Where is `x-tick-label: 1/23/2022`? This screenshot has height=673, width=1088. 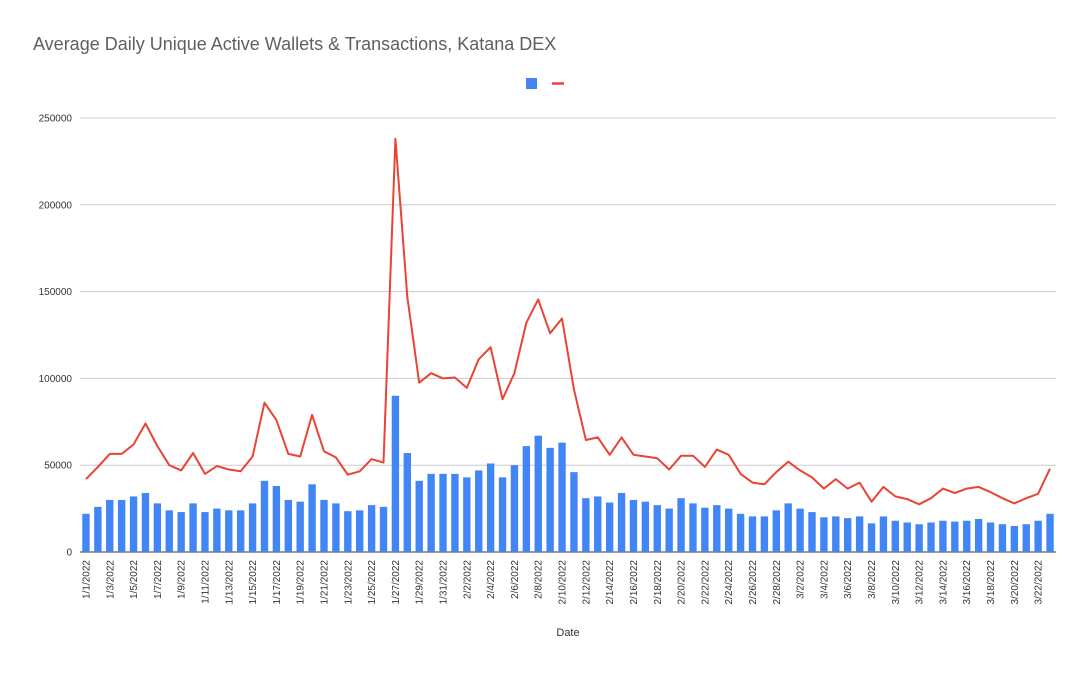
x-tick-label: 1/23/2022 is located at coordinates (348, 582).